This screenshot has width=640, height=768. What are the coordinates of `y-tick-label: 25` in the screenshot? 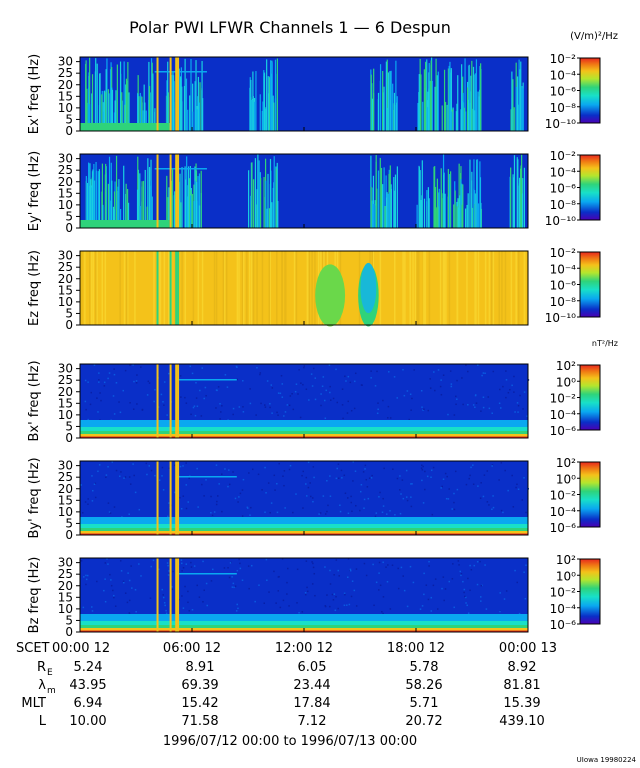 It's located at (65, 267).